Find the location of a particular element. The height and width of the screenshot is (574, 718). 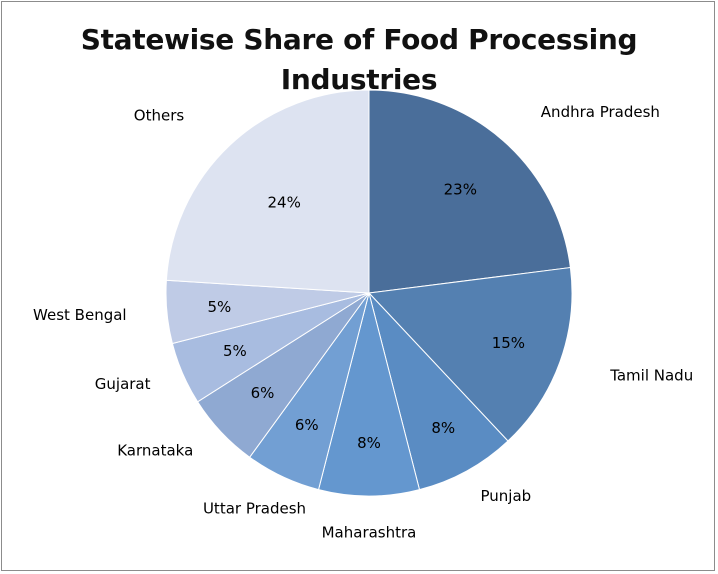

category-label: West Bengal is located at coordinates (80, 315).